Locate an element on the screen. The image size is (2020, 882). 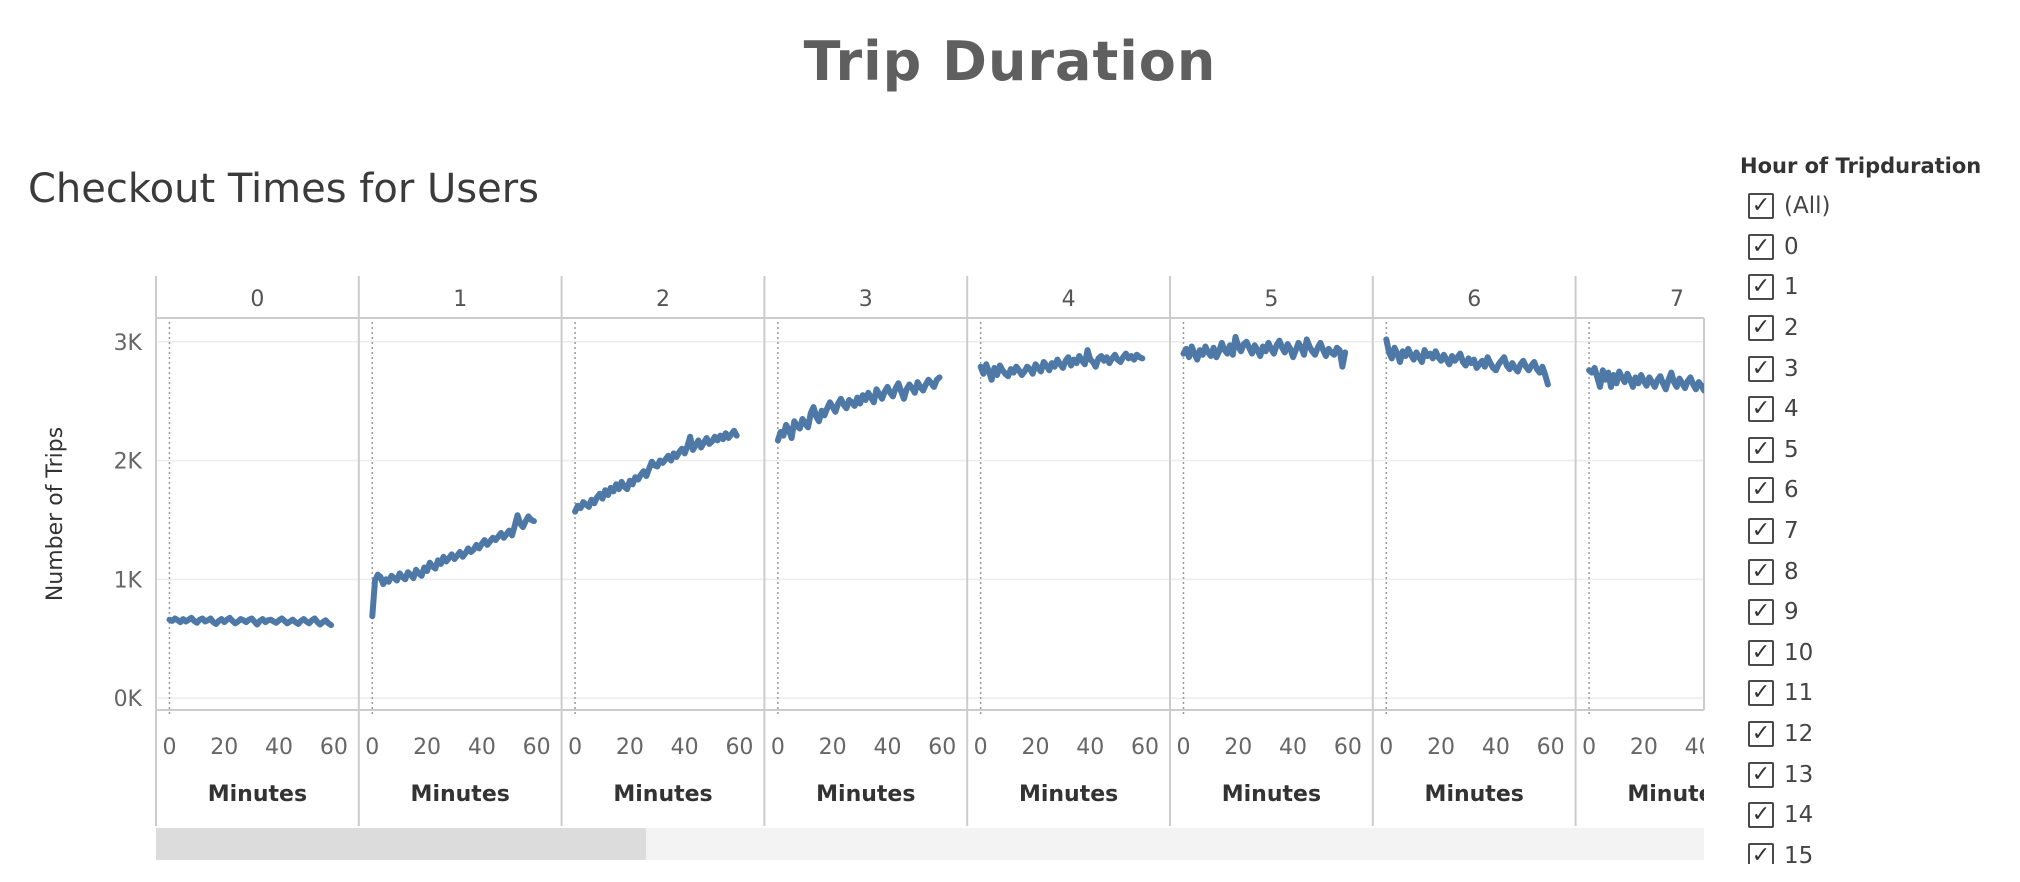
filter-item-label: 3 is located at coordinates (1791, 368).